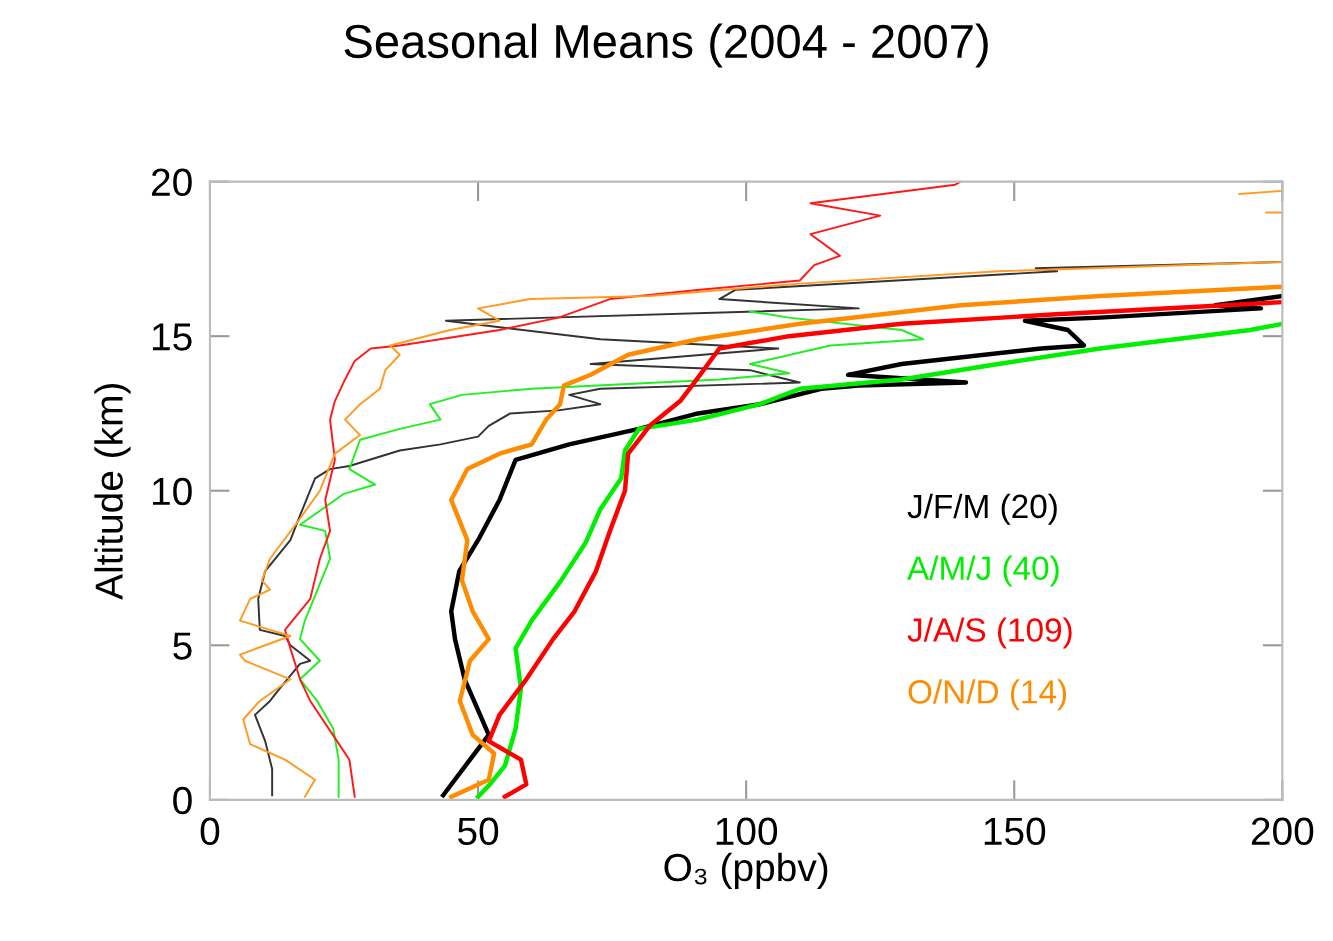  Describe the element at coordinates (182, 646) in the screenshot. I see `y-tick-label: 5` at that location.